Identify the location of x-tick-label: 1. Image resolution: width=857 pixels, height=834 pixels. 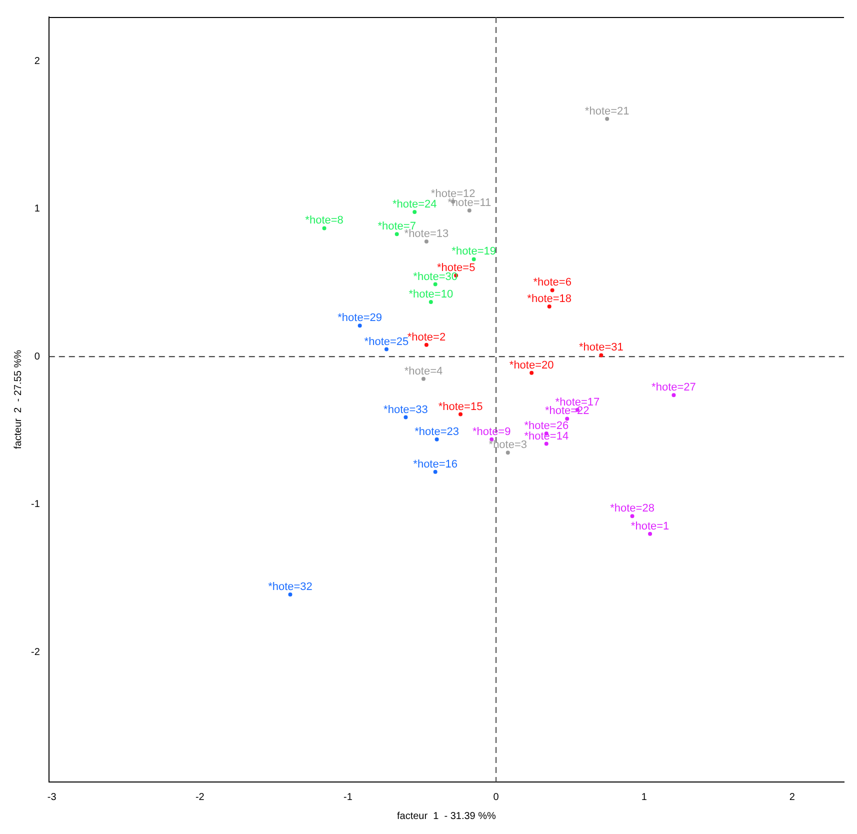
(644, 797).